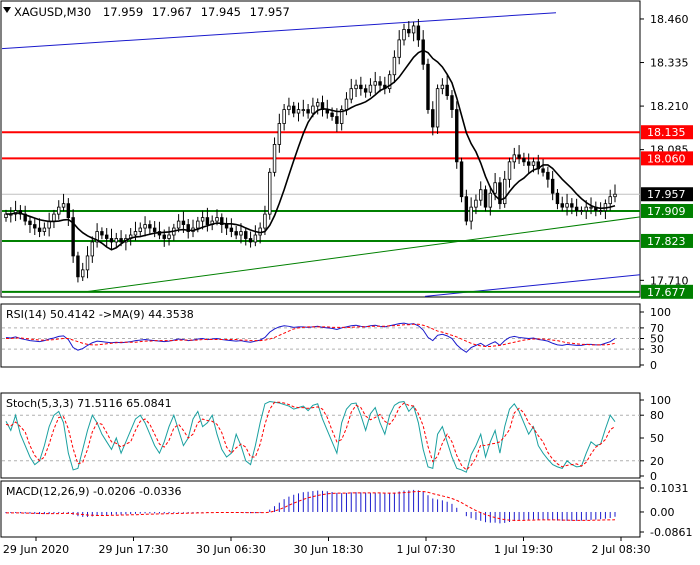 Image resolution: width=700 pixels, height=565 pixels. I want to click on price-tick-label: 18.210, so click(669, 106).